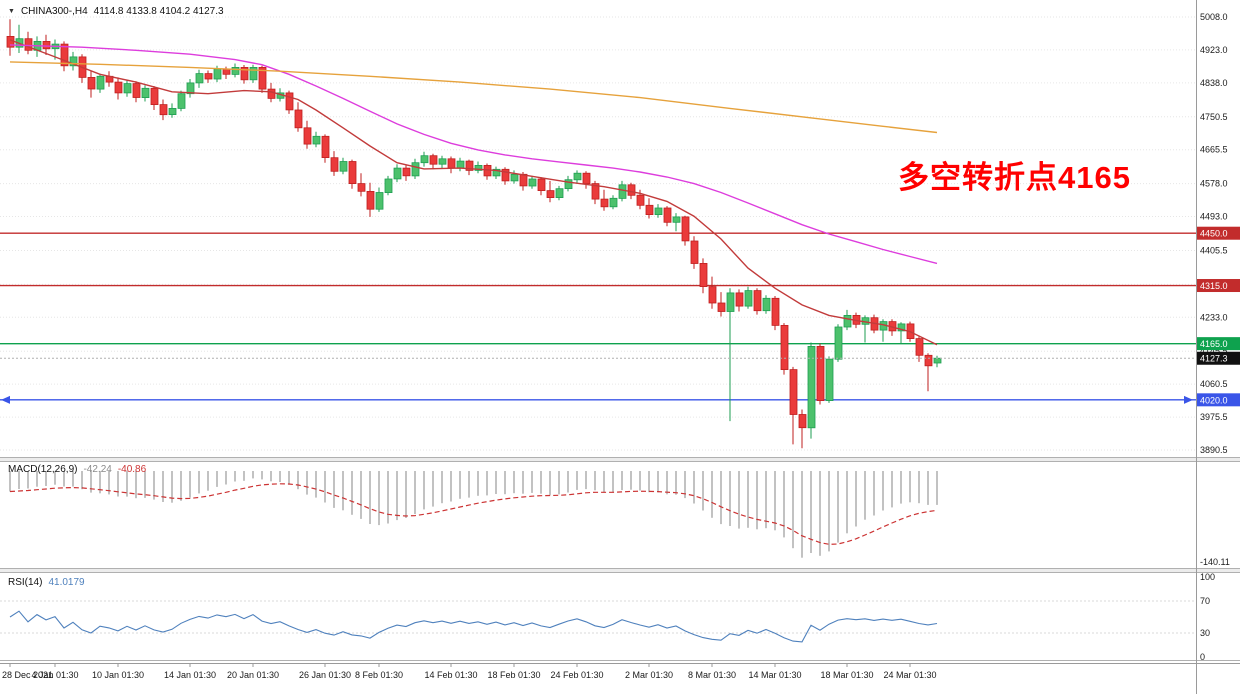  I want to click on svg-text: 4145.5, so click(1214, 351).